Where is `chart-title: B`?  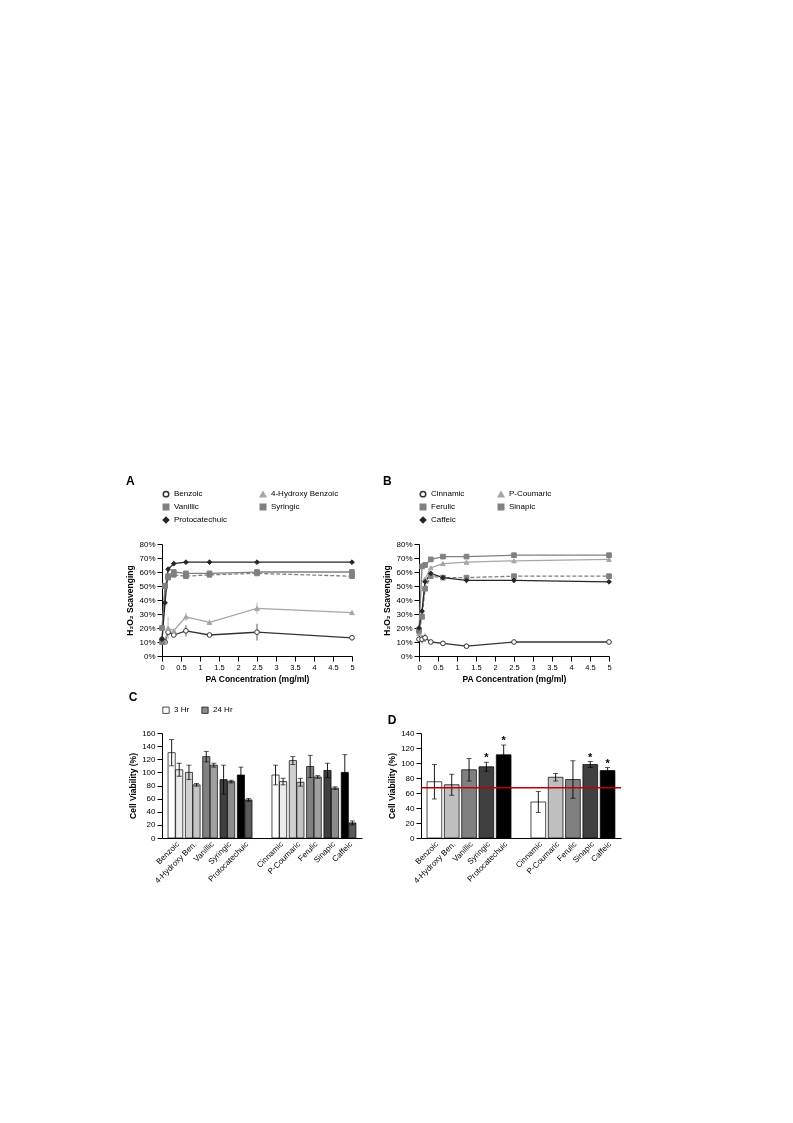
chart-title: B is located at coordinates (387, 481).